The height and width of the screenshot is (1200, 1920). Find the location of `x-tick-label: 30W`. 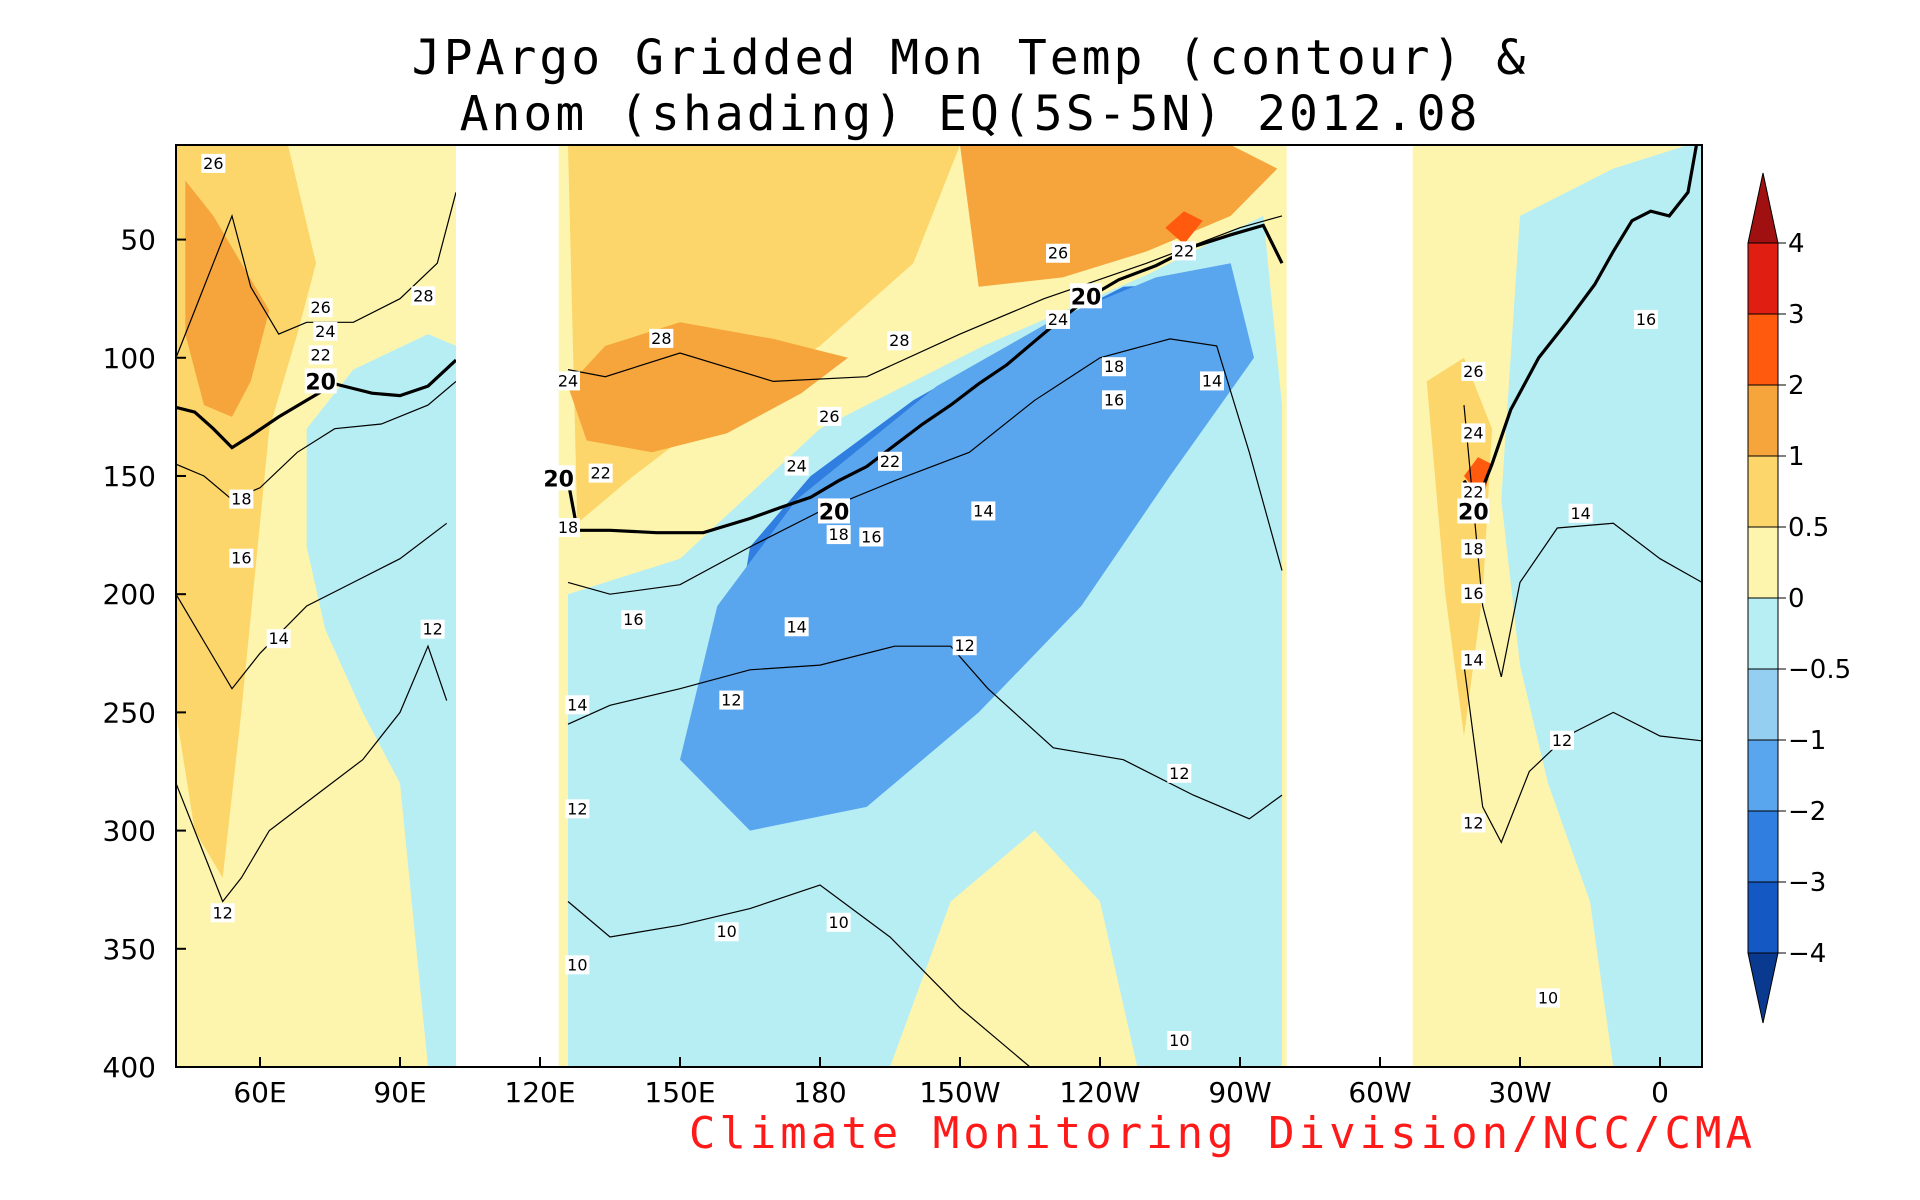

x-tick-label: 30W is located at coordinates (1519, 1092).